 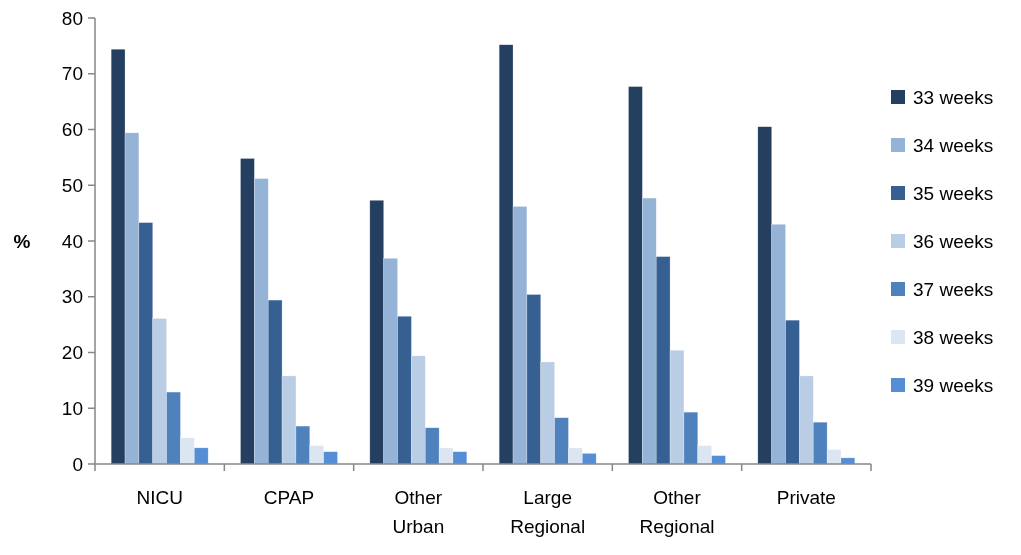 I want to click on x-tick-label: Other Regional, so click(x=677, y=512).